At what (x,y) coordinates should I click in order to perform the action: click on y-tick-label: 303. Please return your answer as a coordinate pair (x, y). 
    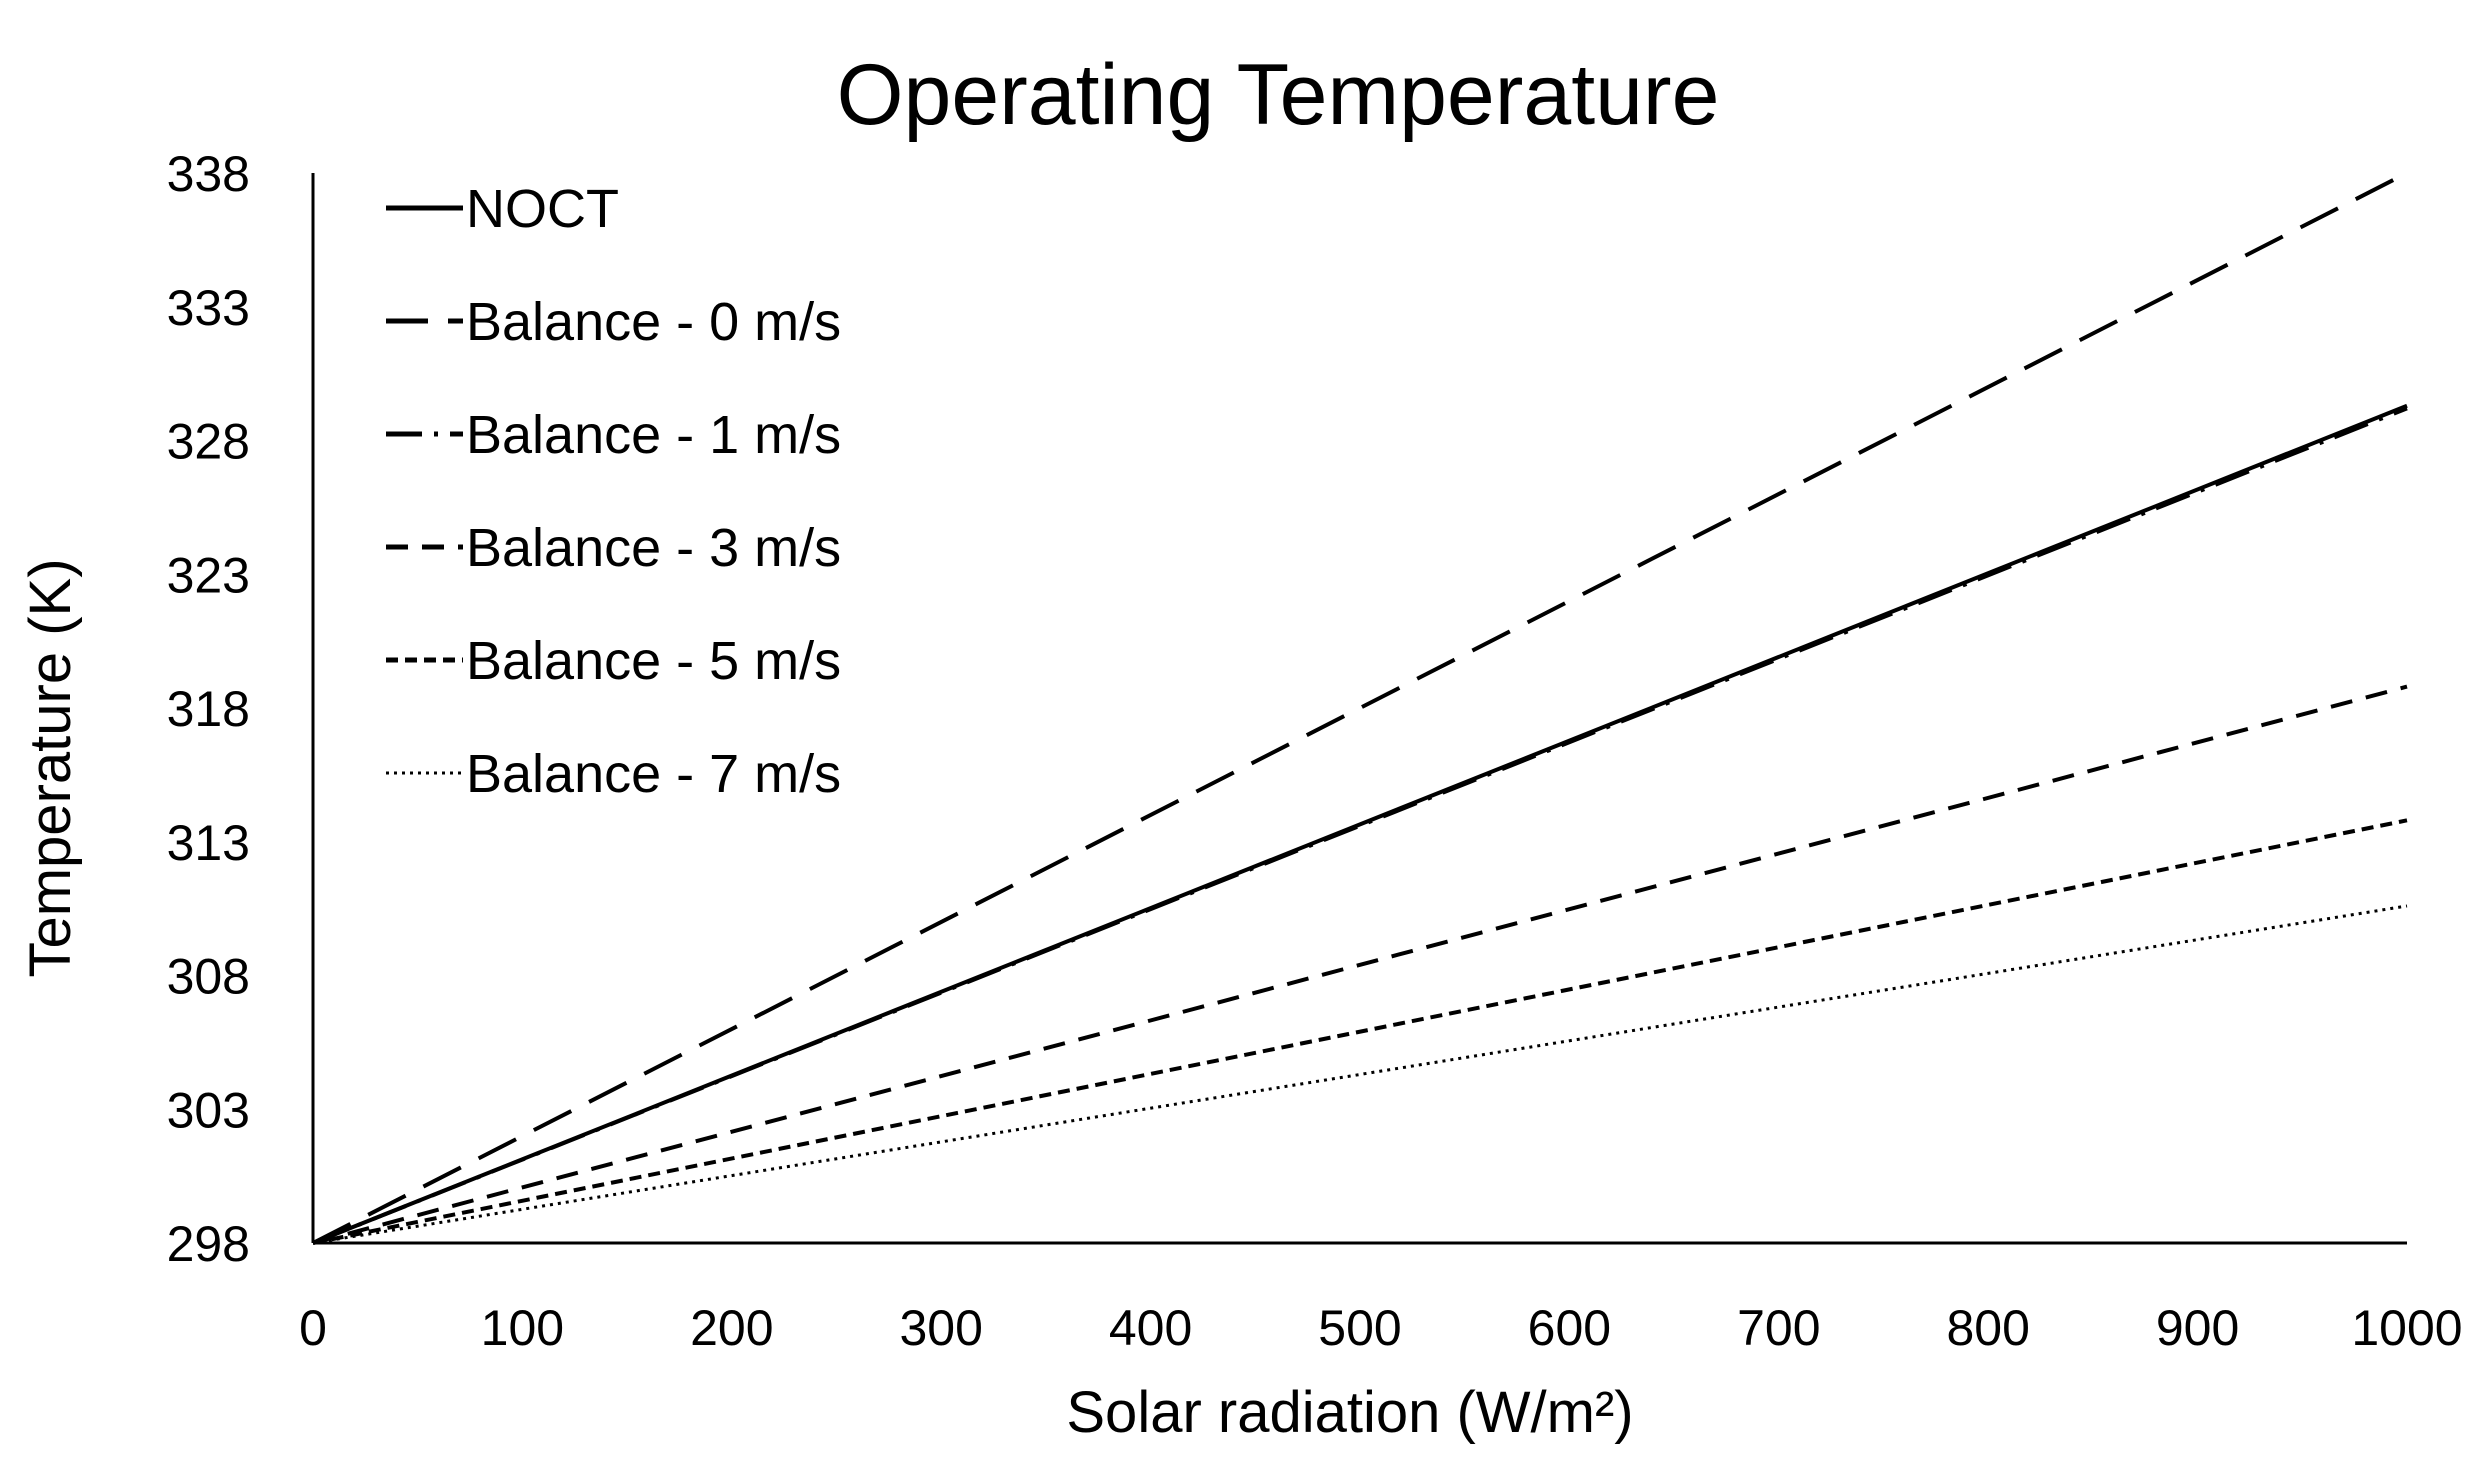
    Looking at the image, I should click on (208, 1110).